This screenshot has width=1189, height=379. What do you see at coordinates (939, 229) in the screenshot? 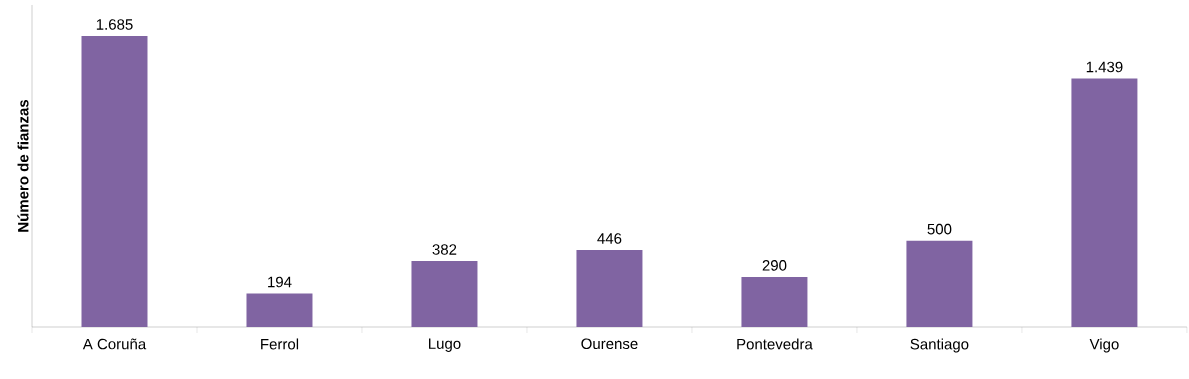
I see `data-label: 500` at bounding box center [939, 229].